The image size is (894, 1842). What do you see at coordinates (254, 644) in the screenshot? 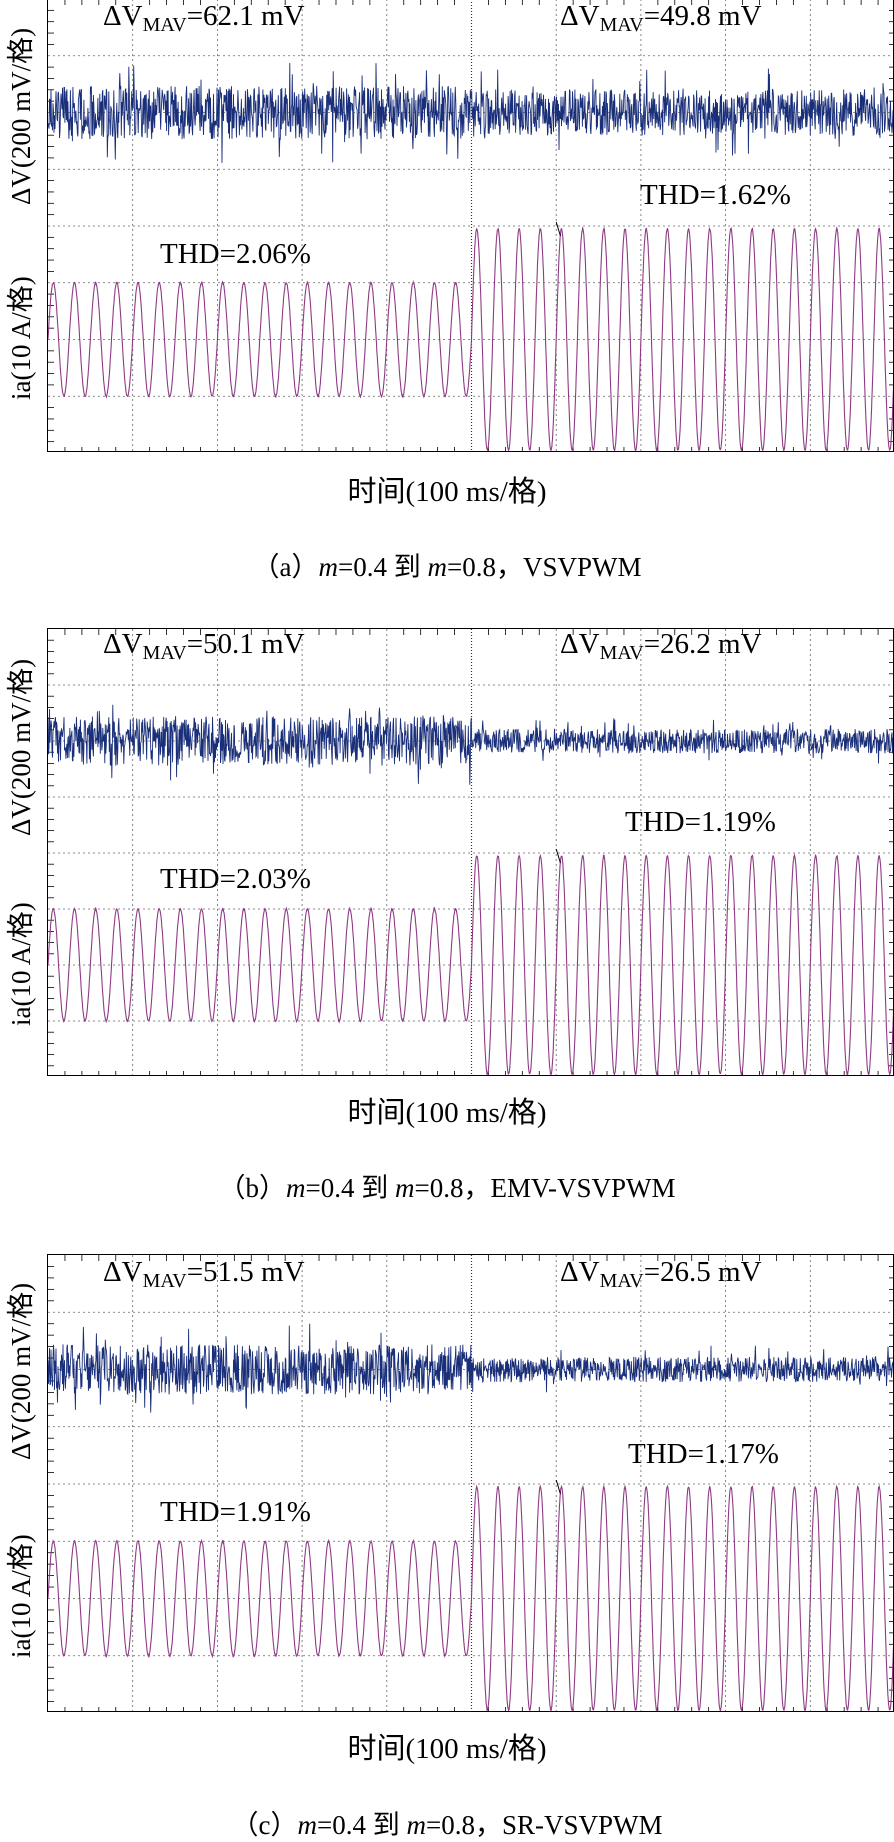
I see `dv-mav-left-value: 50.1 mV` at bounding box center [254, 644].